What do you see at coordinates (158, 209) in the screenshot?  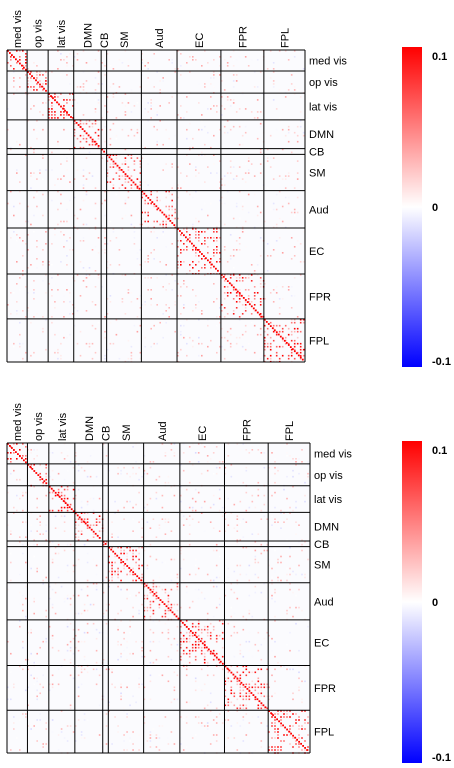 I see `block-aud-aud` at bounding box center [158, 209].